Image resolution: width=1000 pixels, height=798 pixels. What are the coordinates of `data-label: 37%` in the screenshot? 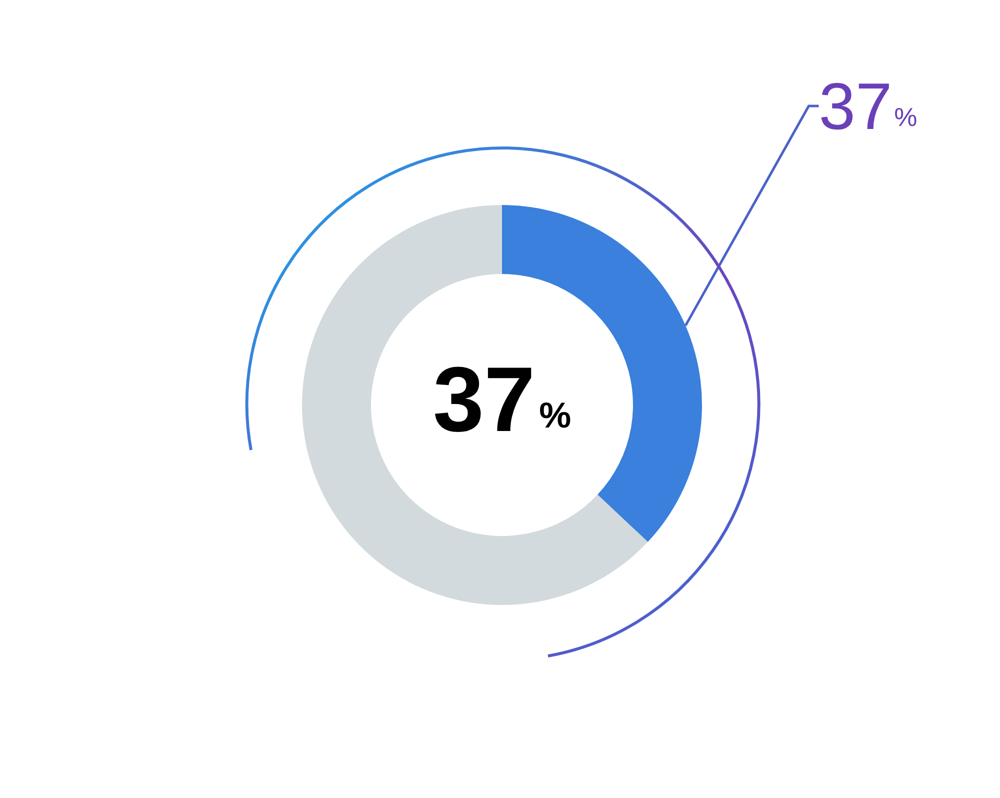 It's located at (868, 106).